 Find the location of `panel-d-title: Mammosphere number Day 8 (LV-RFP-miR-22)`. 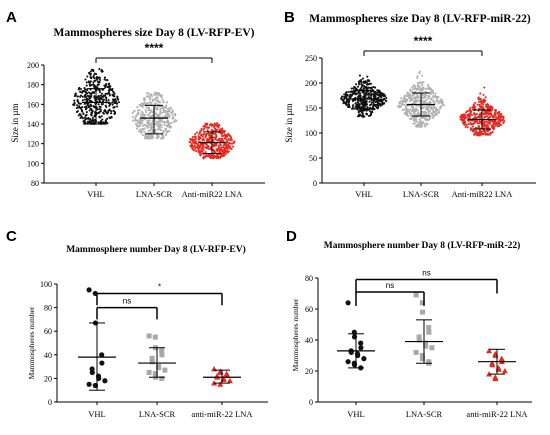

panel-d-title: Mammosphere number Day 8 (LV-RFP-miR-22) is located at coordinates (422, 245).